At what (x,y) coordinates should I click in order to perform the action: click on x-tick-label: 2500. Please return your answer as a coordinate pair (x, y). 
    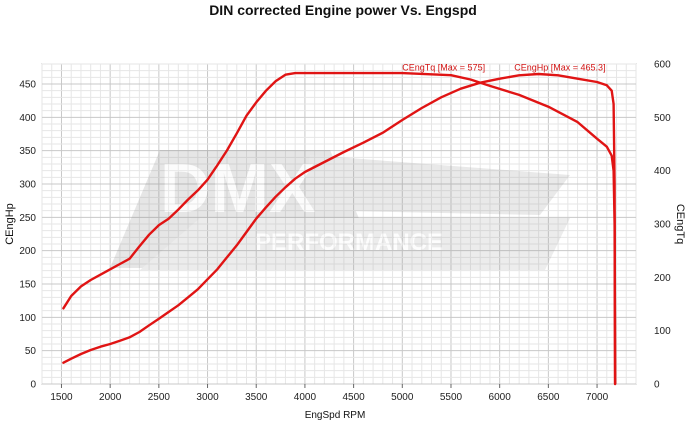
    Looking at the image, I should click on (159, 397).